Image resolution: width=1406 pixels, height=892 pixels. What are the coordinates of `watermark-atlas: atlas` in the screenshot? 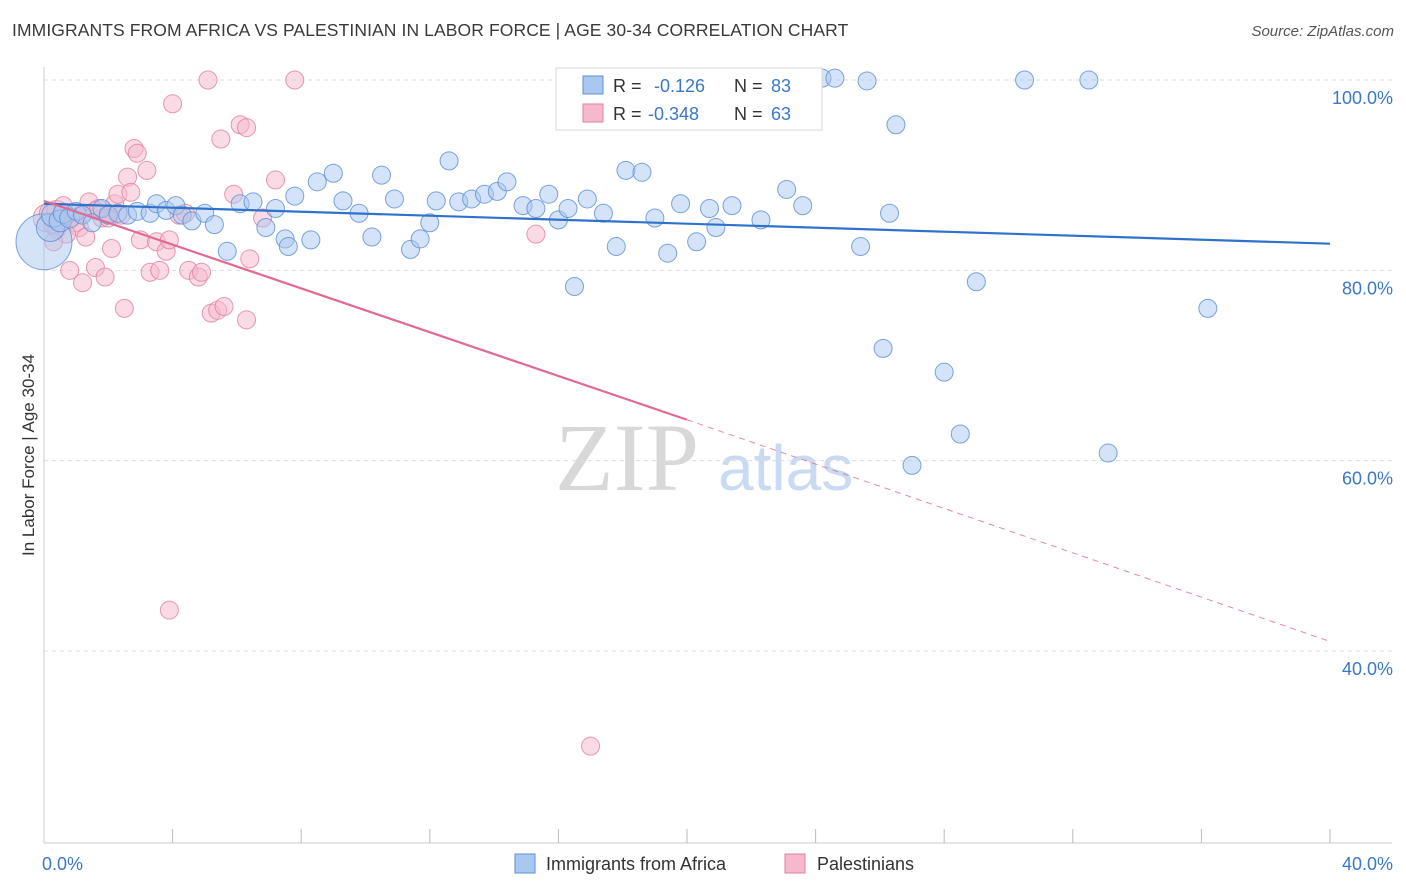 It's located at (785, 468).